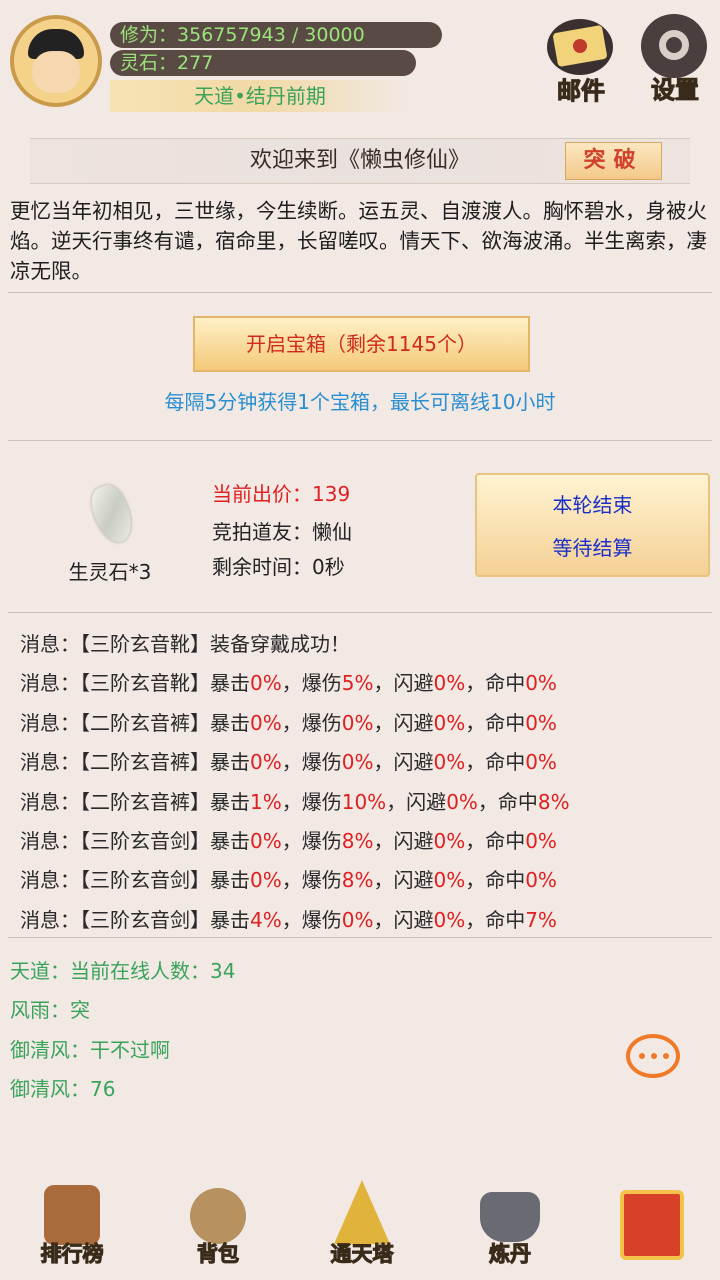 This screenshot has height=1280, width=720. Describe the element at coordinates (510, 1254) in the screenshot. I see `nav-button: 炼丹` at that location.